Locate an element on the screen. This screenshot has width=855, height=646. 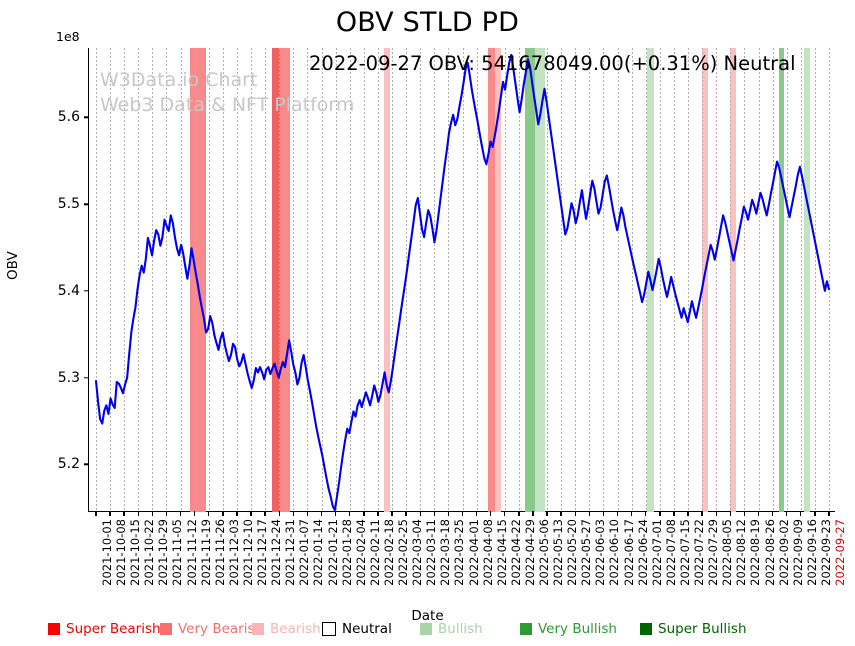
legend-item: Super Bearish is located at coordinates (104, 629).